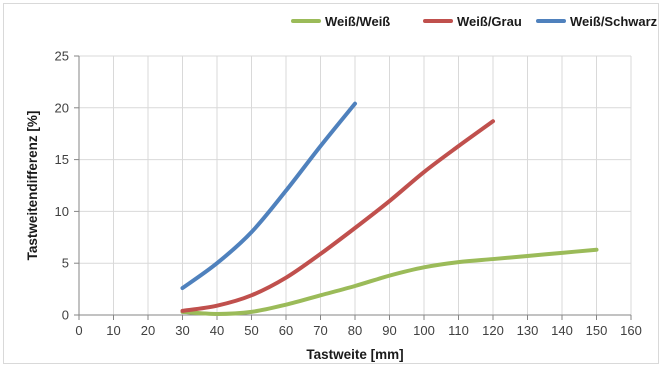 Image resolution: width=664 pixels, height=368 pixels. Describe the element at coordinates (62, 107) in the screenshot. I see `y-tick-label: 20` at that location.